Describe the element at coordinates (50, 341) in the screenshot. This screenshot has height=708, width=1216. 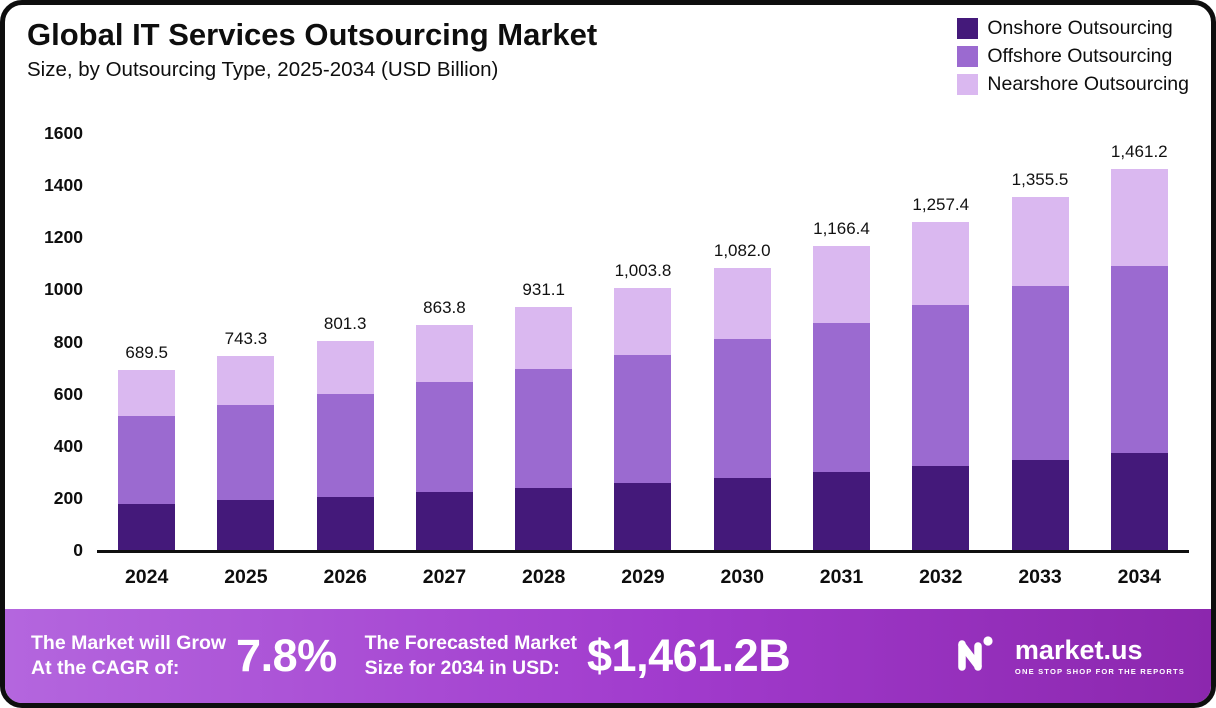
I see `y-axis: 0 200 400 600 800 1000 1200 1400 1600` at that location.